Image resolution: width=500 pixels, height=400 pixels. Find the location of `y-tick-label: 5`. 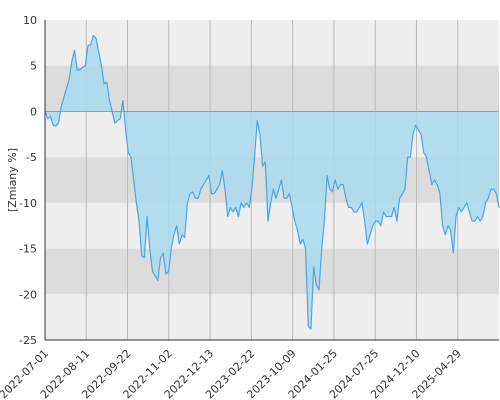

y-tick-label: 5 is located at coordinates (33, 66).